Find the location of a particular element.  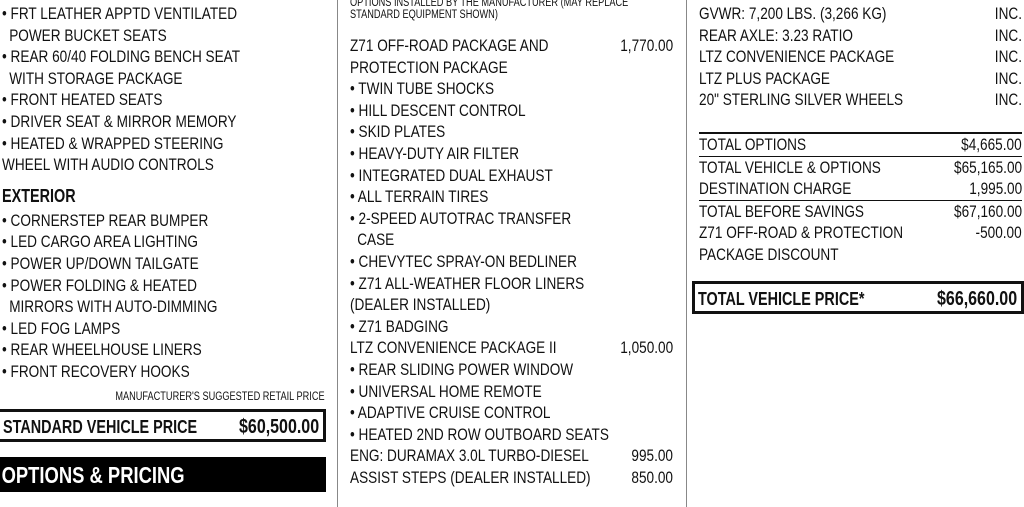

option-row-text: • INTEGRATED DUAL EXHAUST is located at coordinates (451, 175).